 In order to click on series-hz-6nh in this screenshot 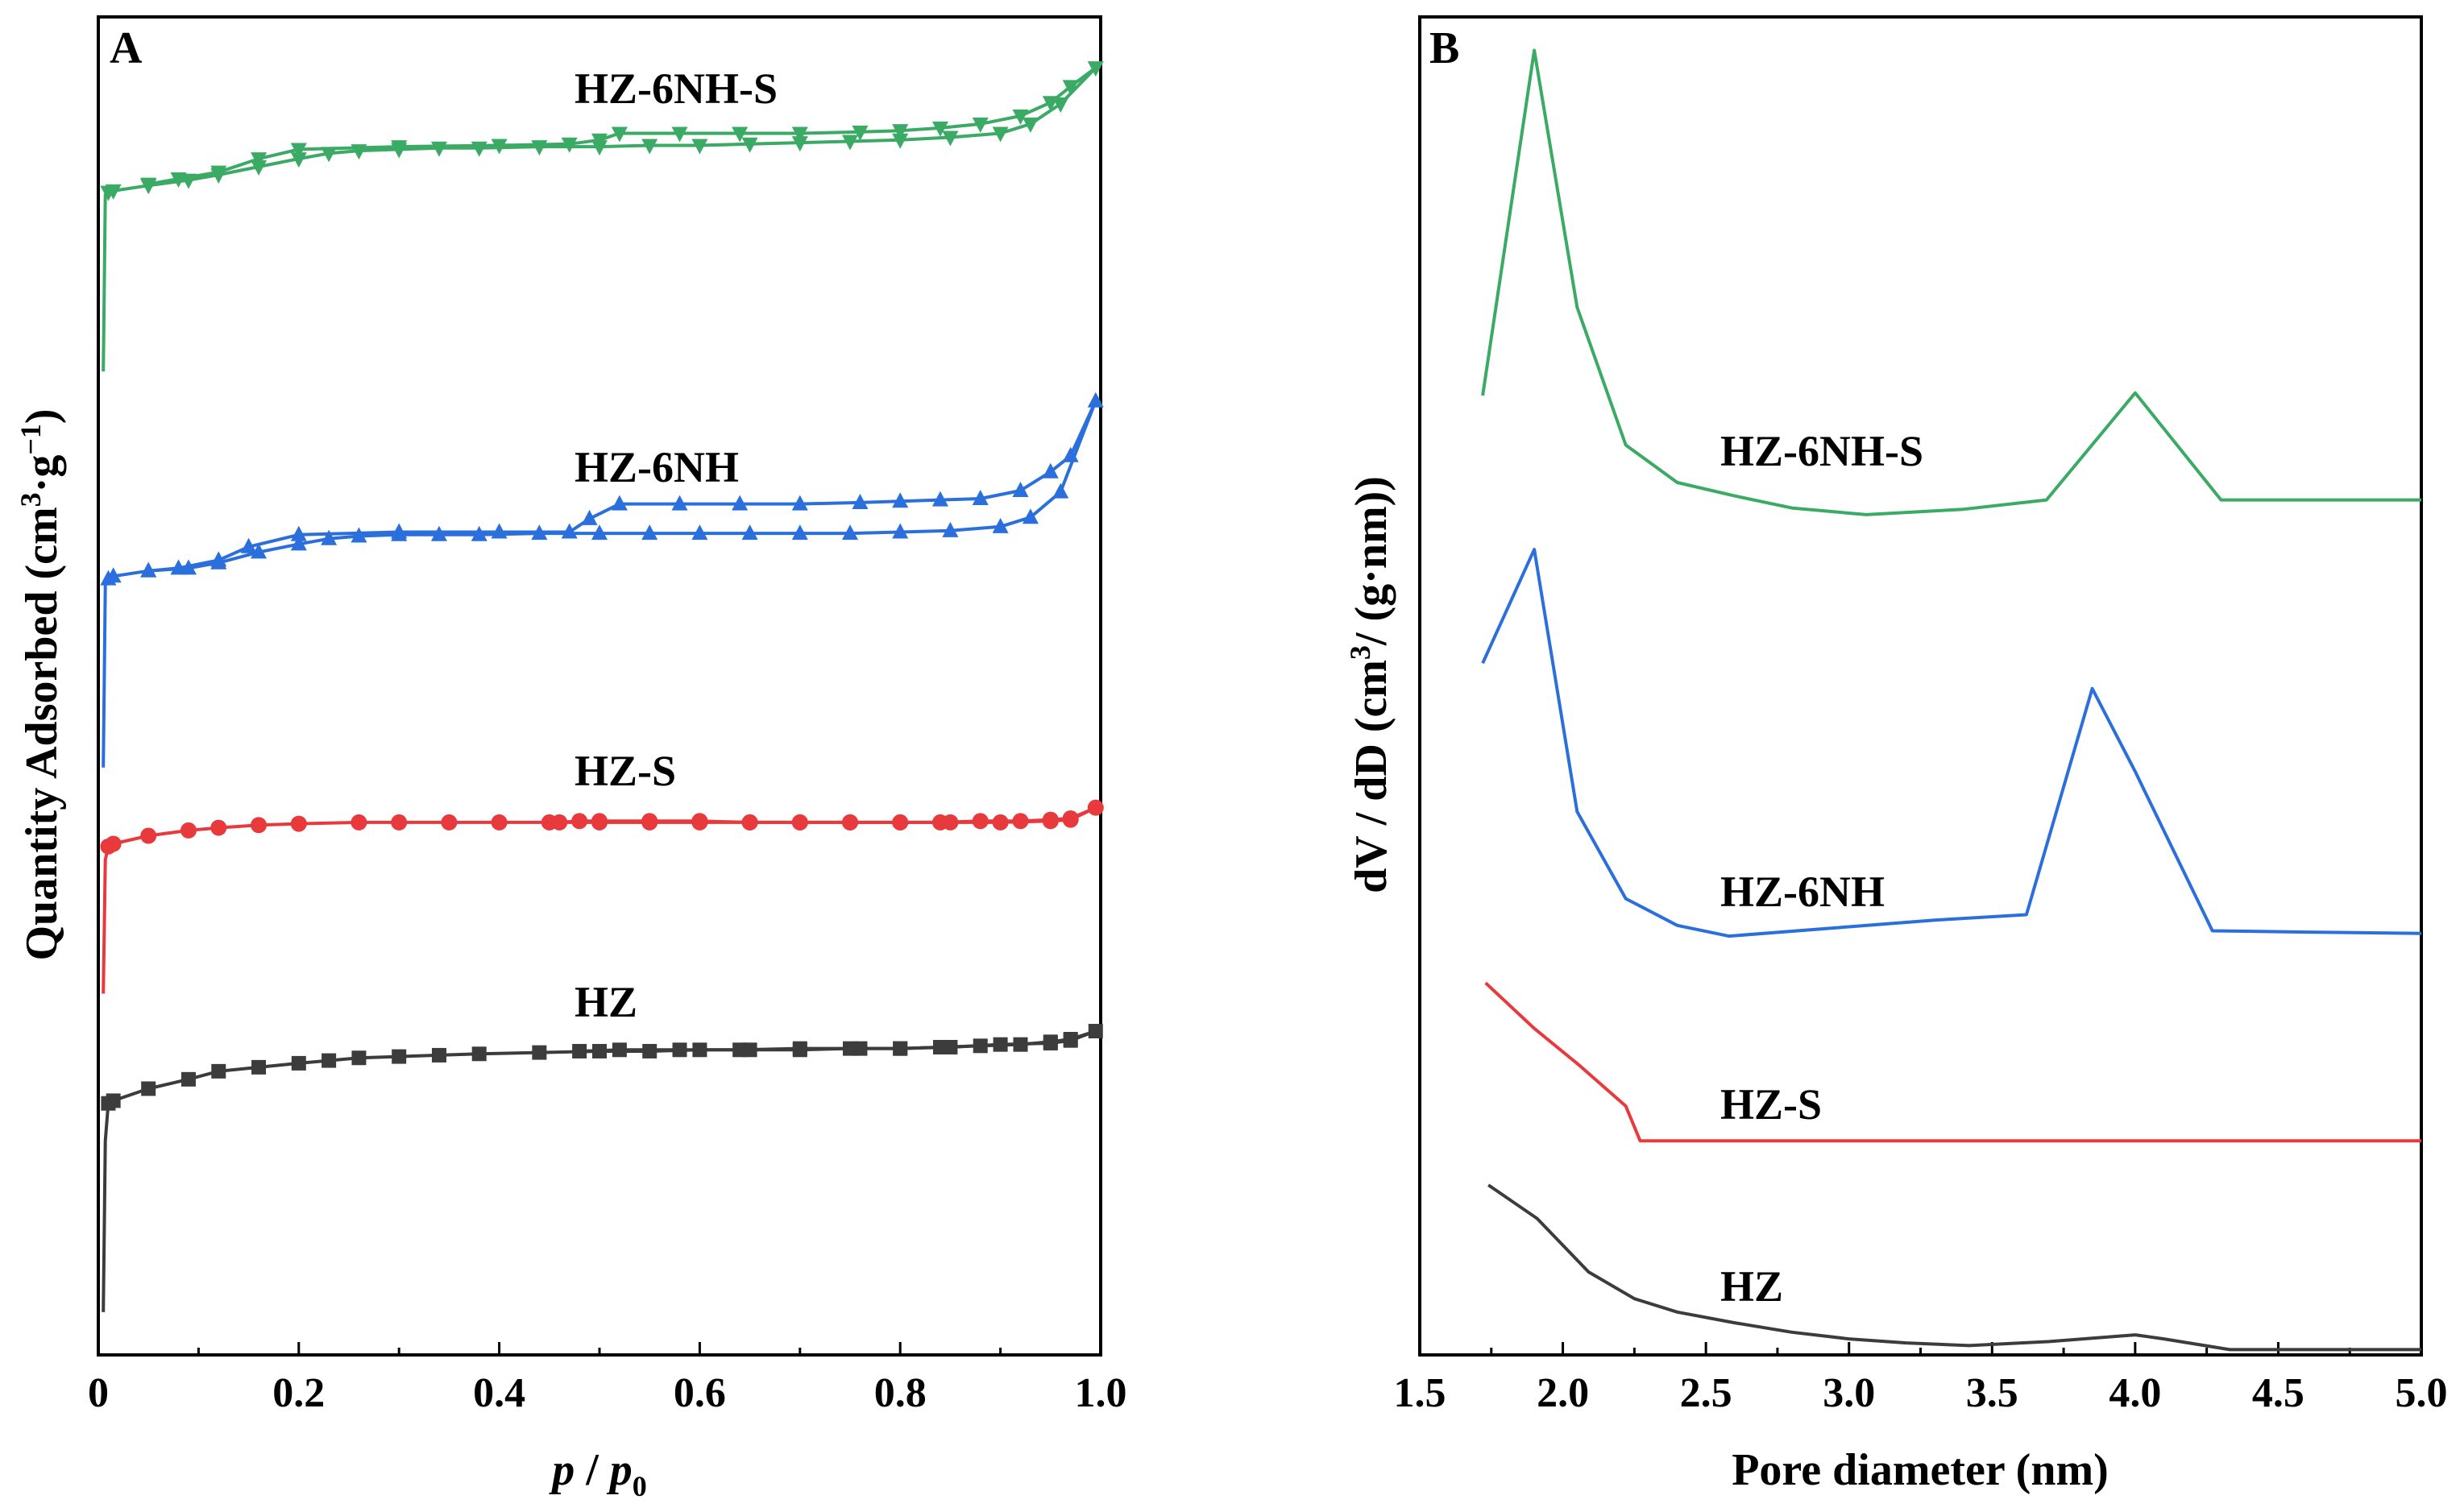, I will do `click(602, 580)`.